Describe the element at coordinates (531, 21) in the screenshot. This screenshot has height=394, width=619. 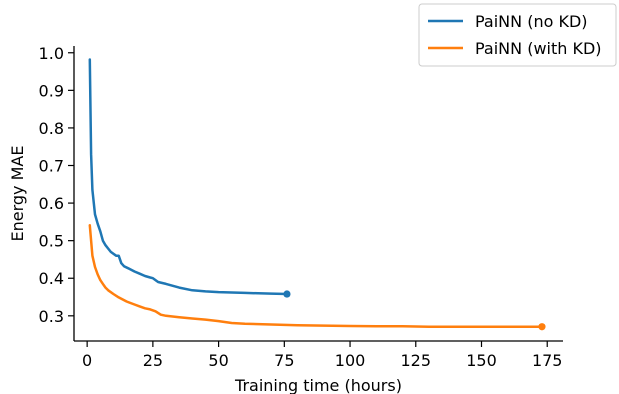
I see `legend-label-painn-no-kd: PaiNN (no KD)` at that location.